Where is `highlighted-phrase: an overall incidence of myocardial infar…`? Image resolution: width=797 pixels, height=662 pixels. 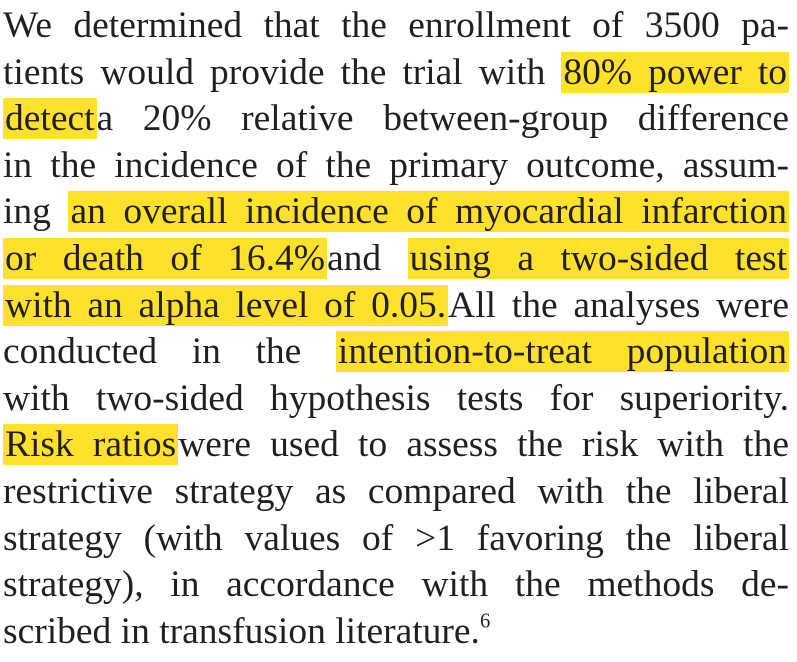
highlighted-phrase: an overall incidence of myocardial infar… is located at coordinates (429, 212).